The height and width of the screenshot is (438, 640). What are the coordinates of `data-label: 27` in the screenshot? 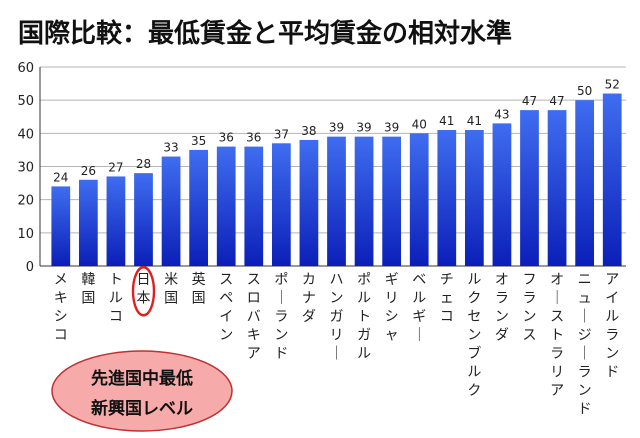 It's located at (115, 167).